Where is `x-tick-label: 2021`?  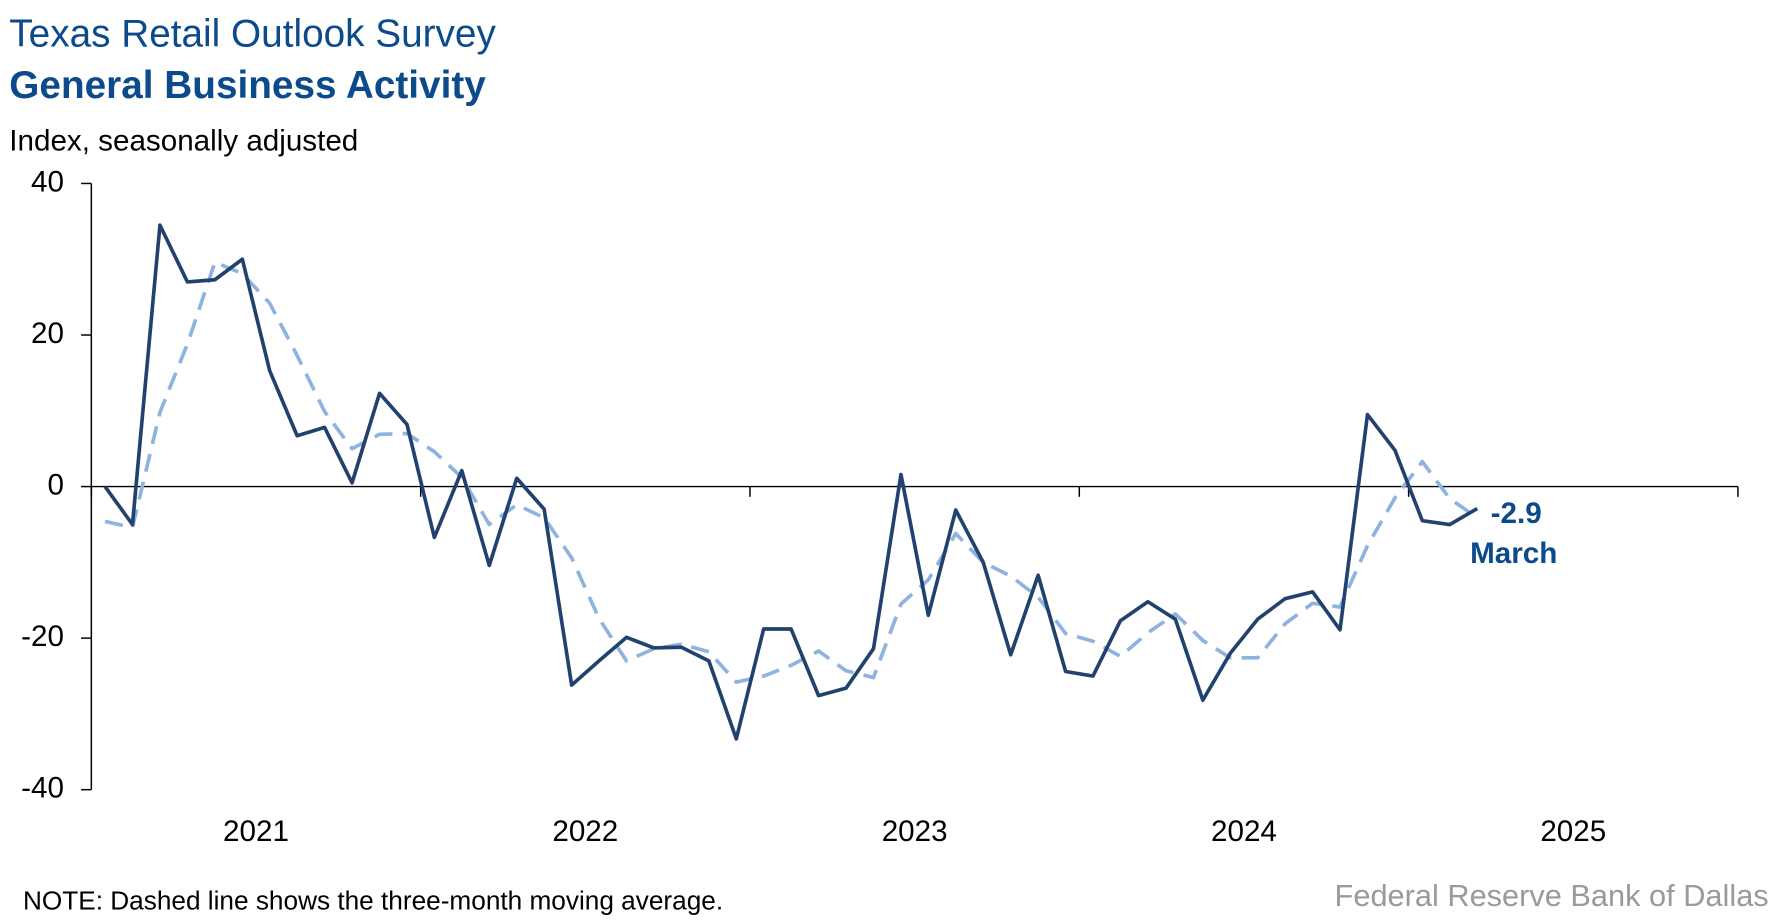
x-tick-label: 2021 is located at coordinates (256, 831).